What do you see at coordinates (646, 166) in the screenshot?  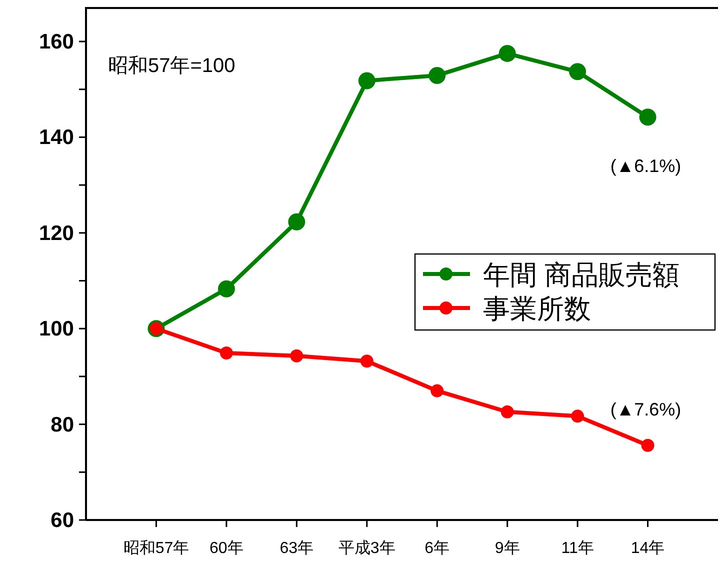 I see `annotation: (▲6.1%)` at bounding box center [646, 166].